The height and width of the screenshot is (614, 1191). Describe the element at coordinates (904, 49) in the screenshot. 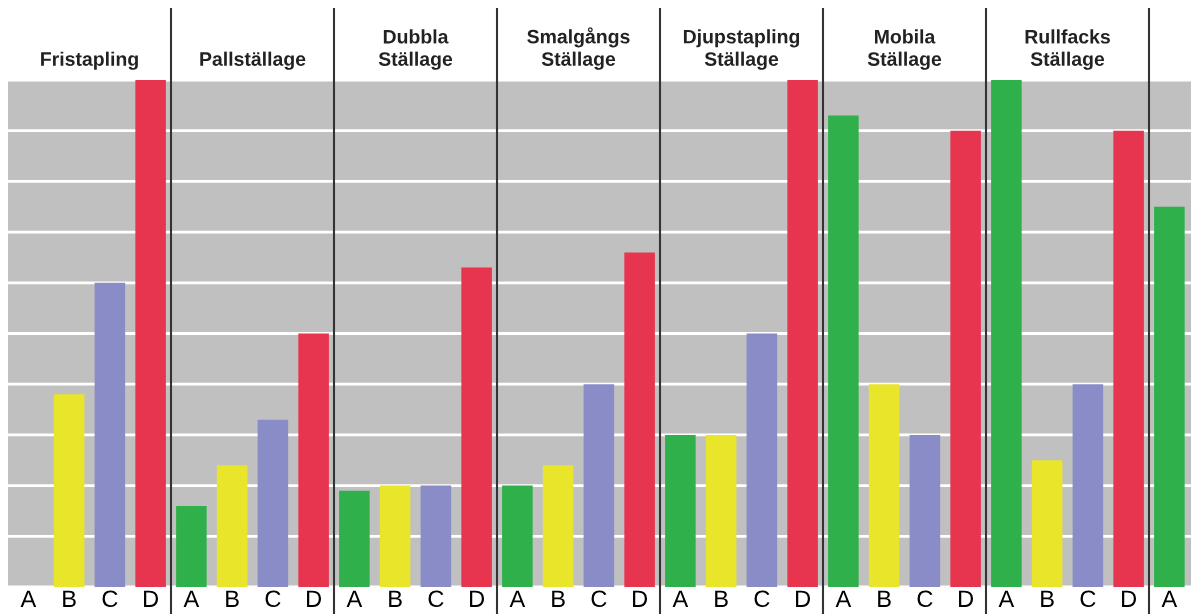

I see `text: Mobila Ställage` at that location.